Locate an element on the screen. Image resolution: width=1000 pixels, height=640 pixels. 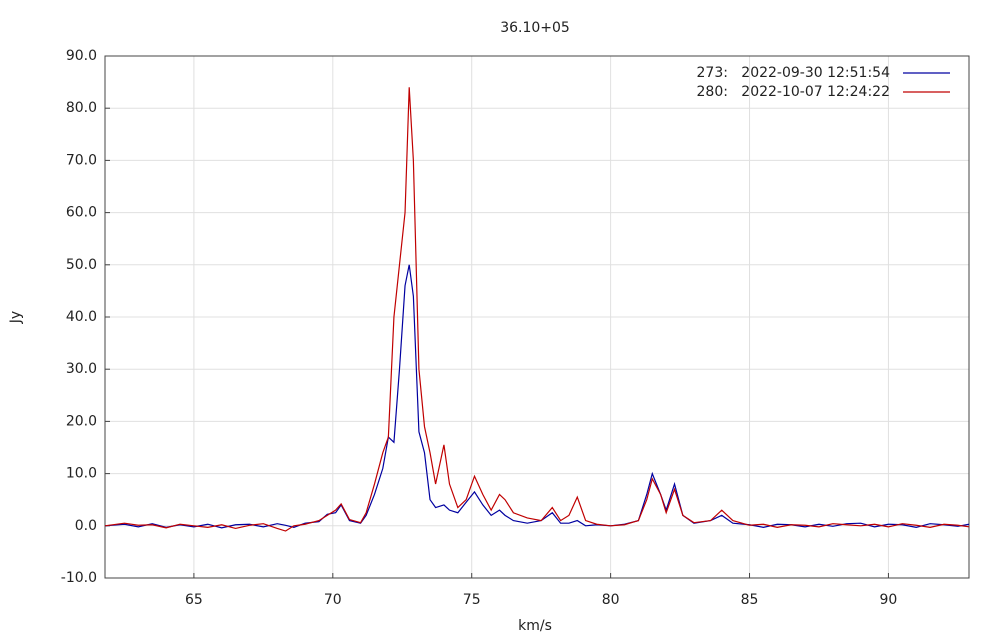
y-tick-label: 70.0 is located at coordinates (81, 160).